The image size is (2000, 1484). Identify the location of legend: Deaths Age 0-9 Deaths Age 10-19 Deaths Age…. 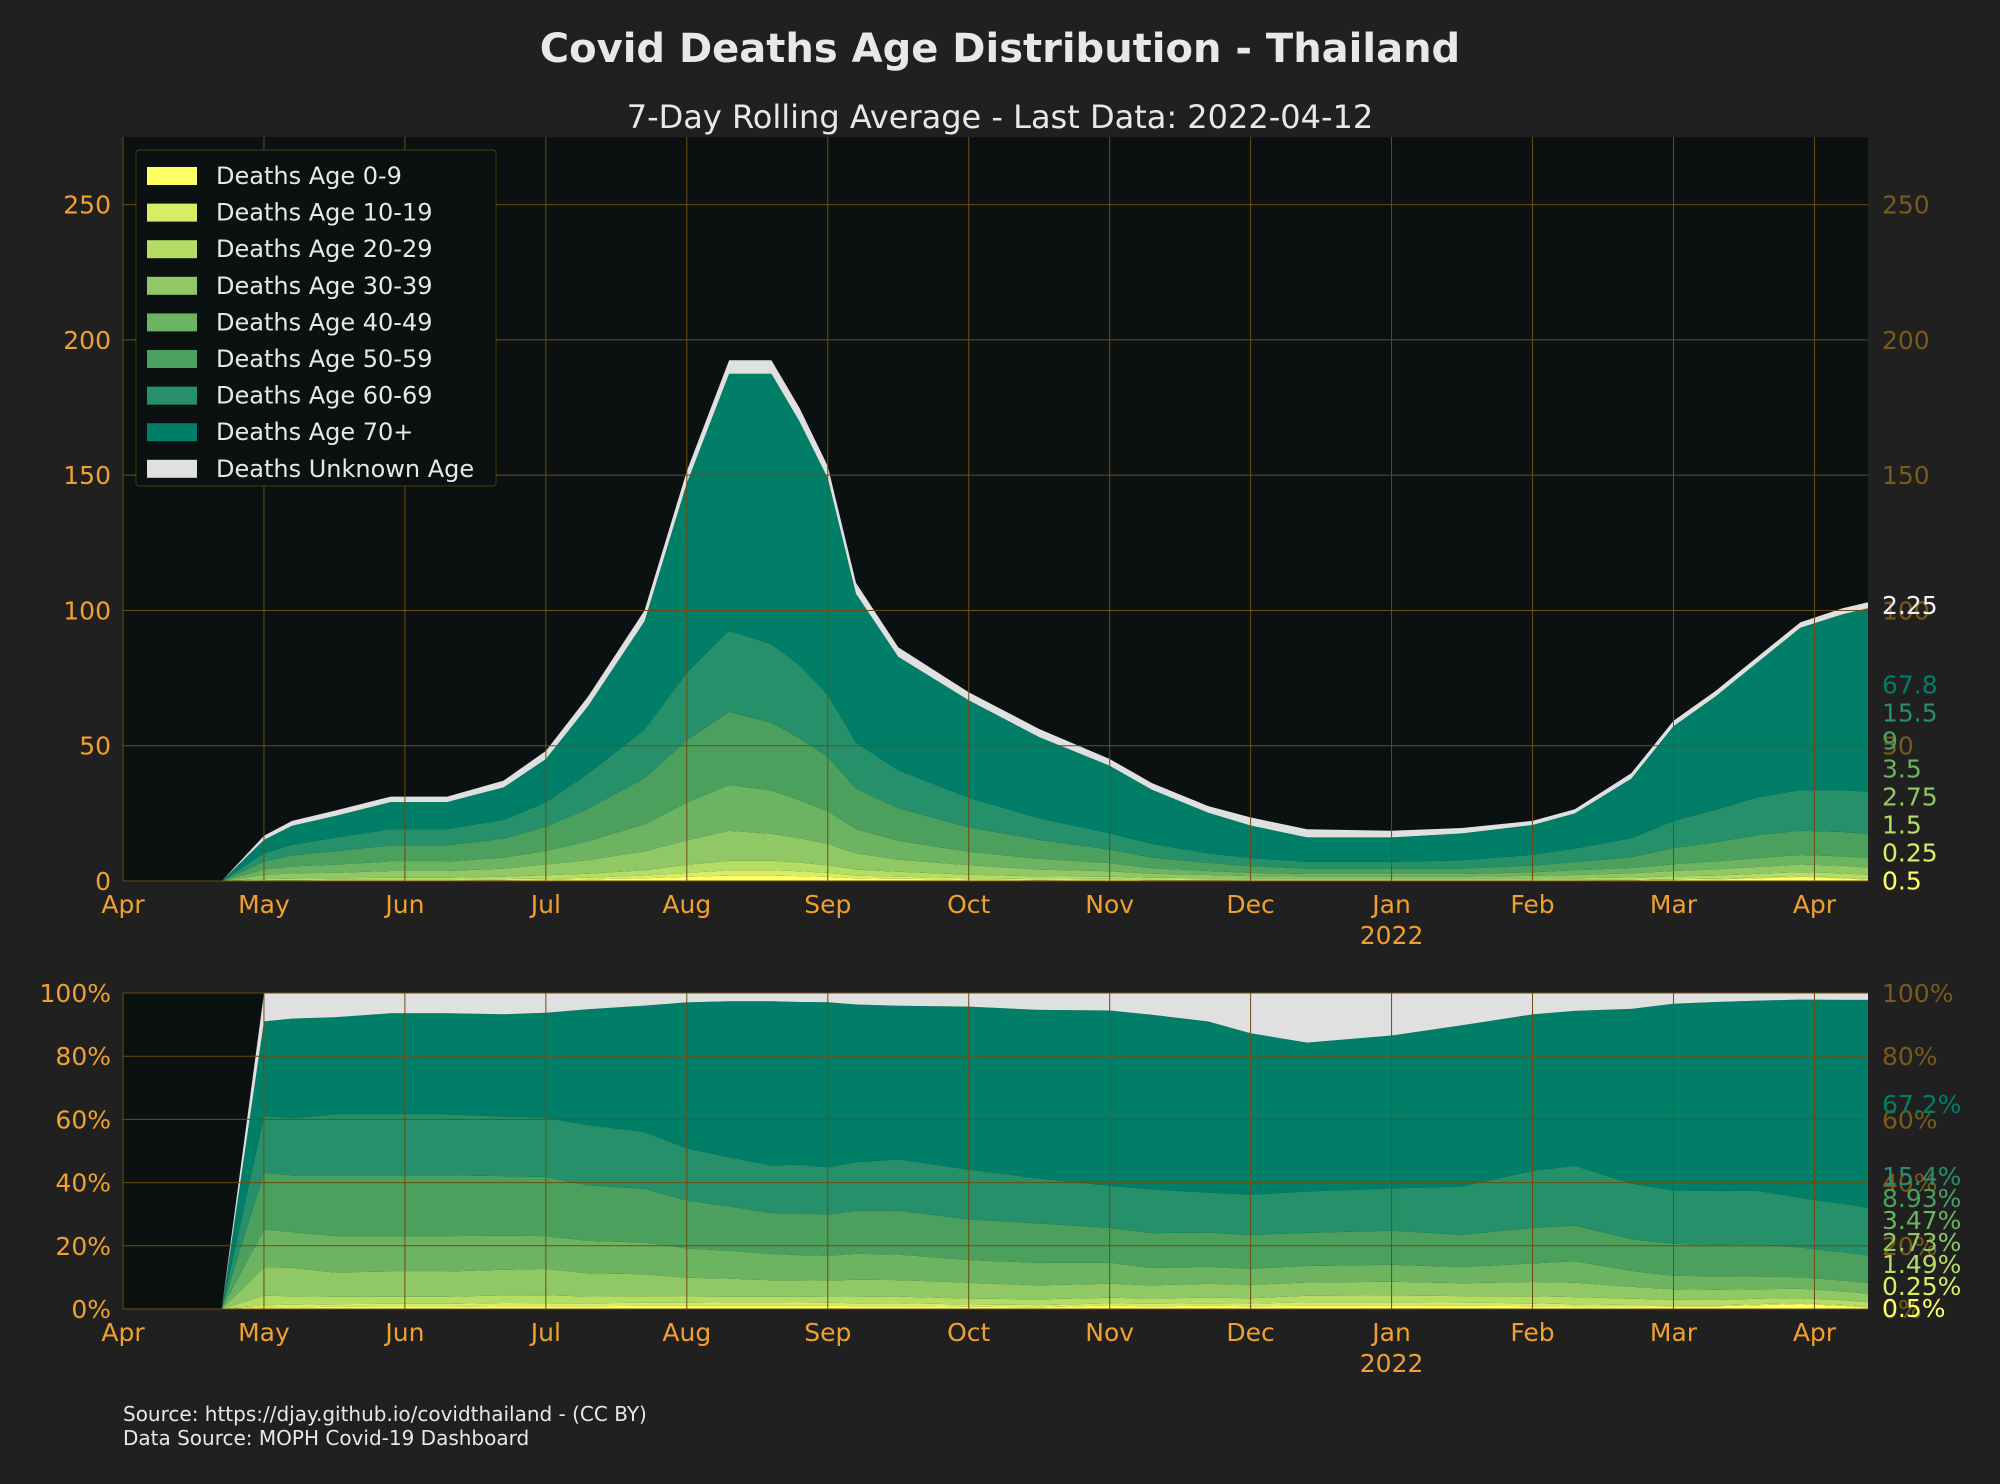
(316, 318).